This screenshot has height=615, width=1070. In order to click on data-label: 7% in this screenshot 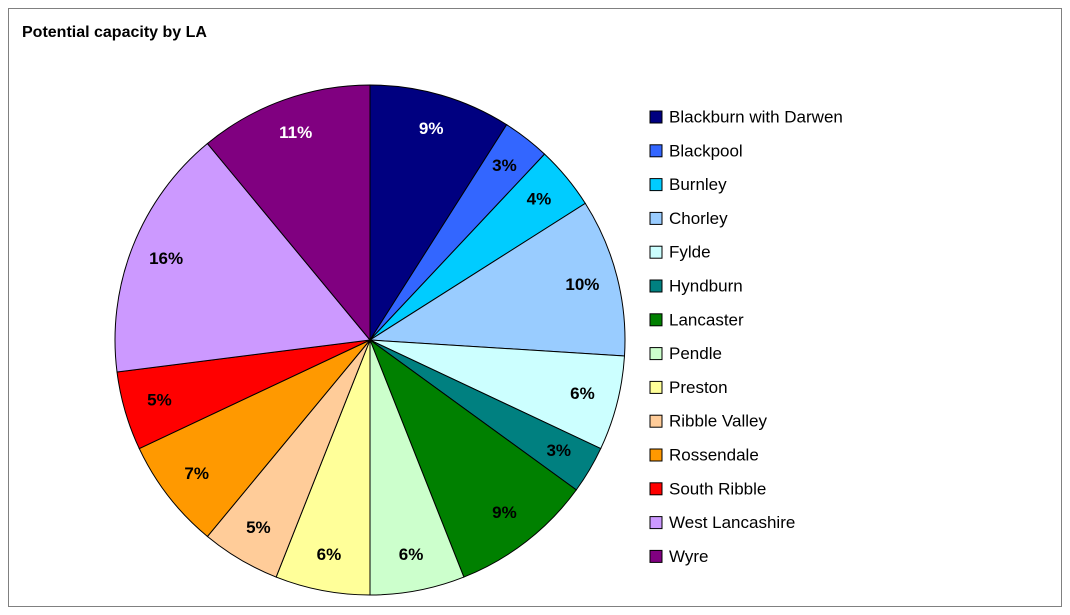, I will do `click(196, 473)`.